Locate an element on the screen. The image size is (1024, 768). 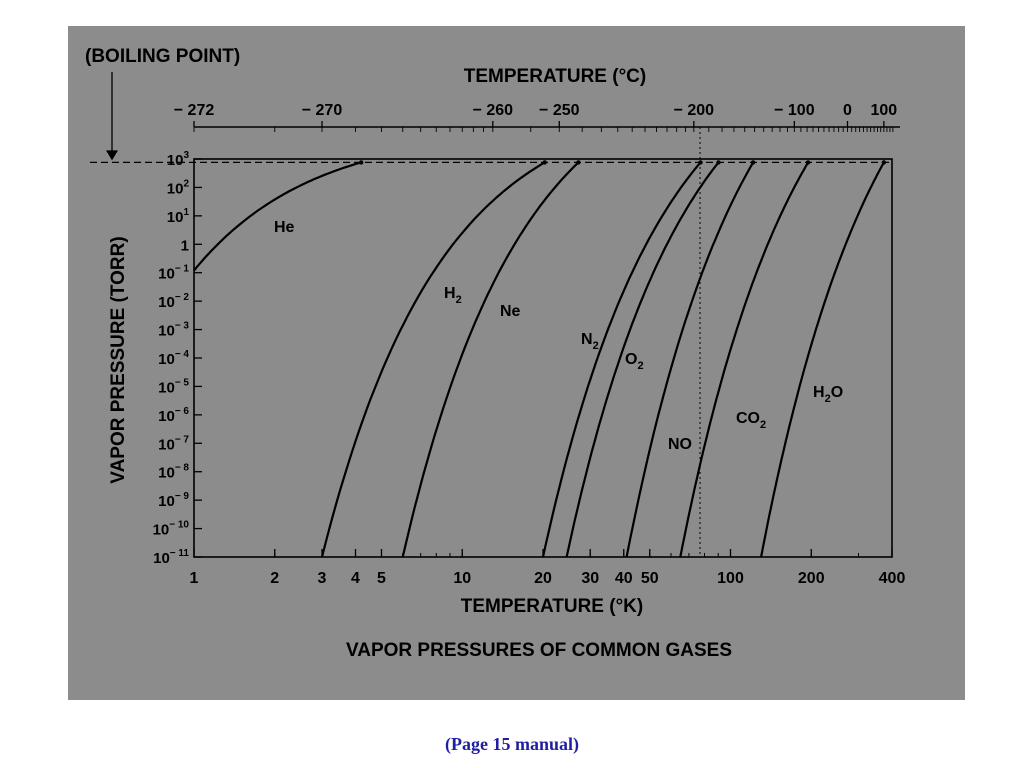
x-tick-label: 100 is located at coordinates (730, 578).